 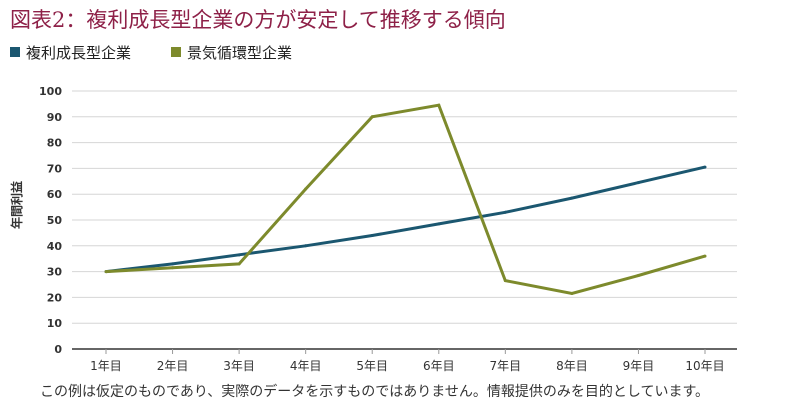 I want to click on y-tick-label: 80, so click(x=55, y=143).